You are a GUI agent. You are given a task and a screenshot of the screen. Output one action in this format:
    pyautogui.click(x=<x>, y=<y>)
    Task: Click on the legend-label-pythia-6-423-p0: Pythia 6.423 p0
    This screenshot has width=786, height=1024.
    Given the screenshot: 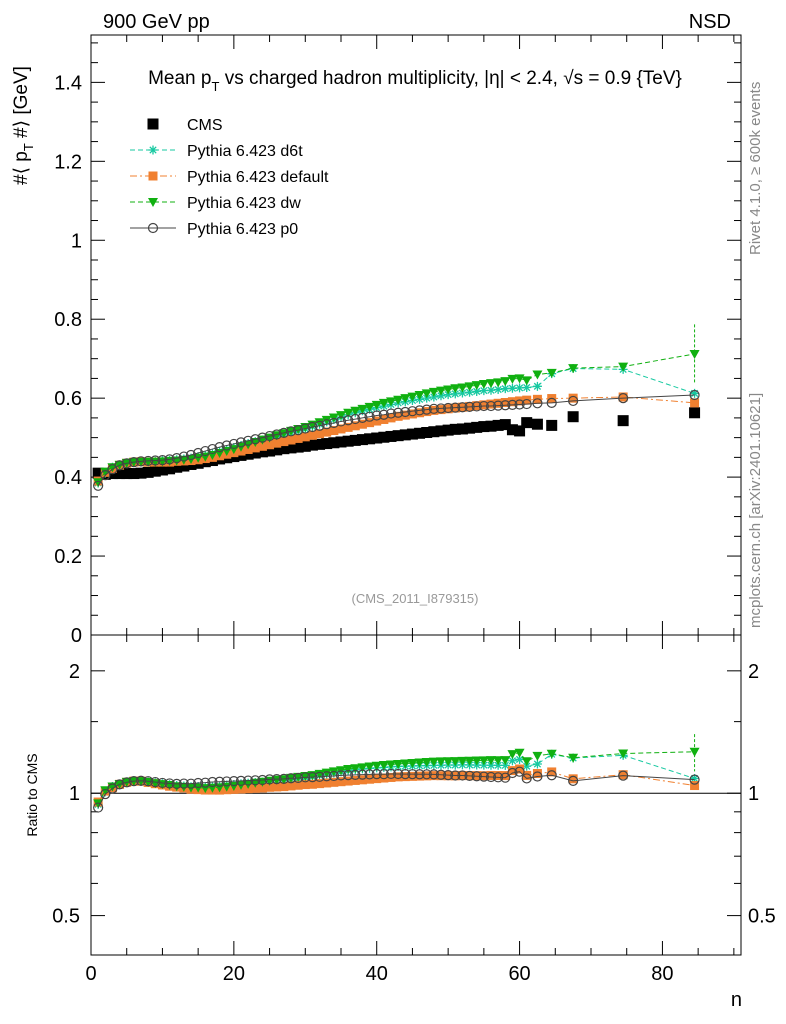 What is the action you would take?
    pyautogui.click(x=242, y=229)
    